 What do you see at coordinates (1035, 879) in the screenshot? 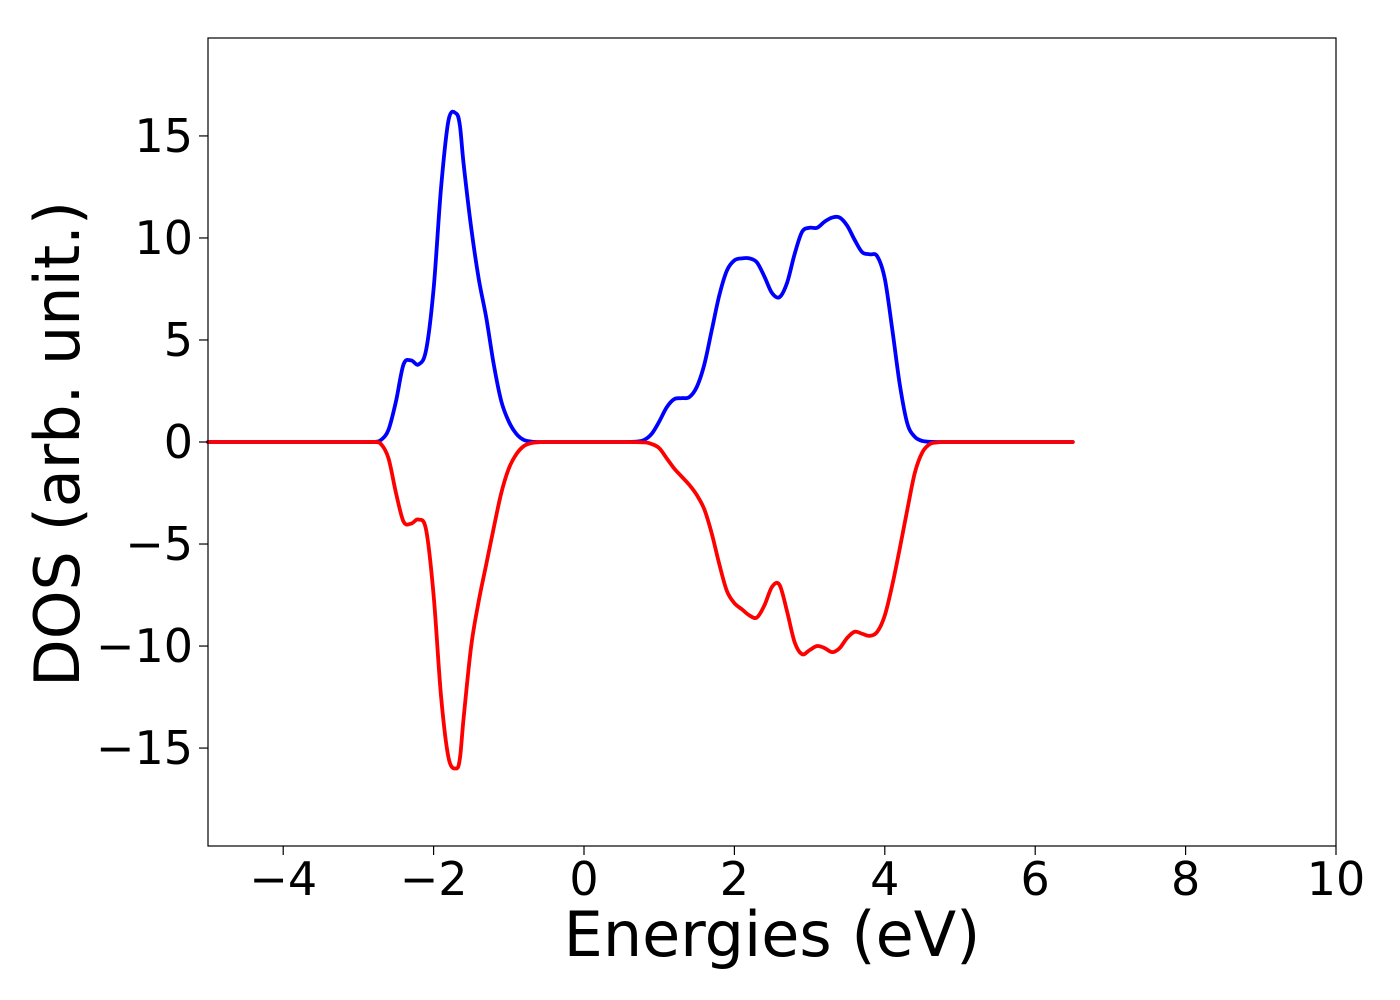
I see `x-tick-label: 6` at bounding box center [1035, 879].